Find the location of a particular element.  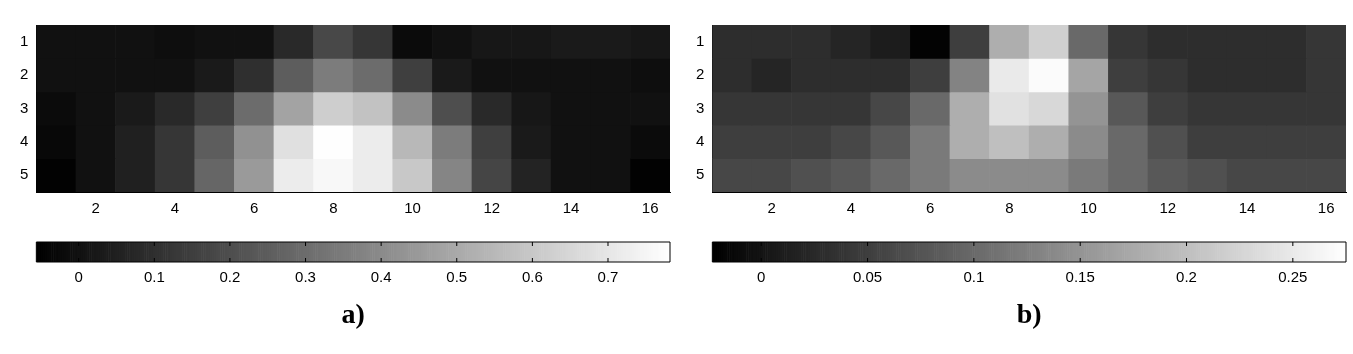

color-bar-label: 0.4 is located at coordinates (381, 276).